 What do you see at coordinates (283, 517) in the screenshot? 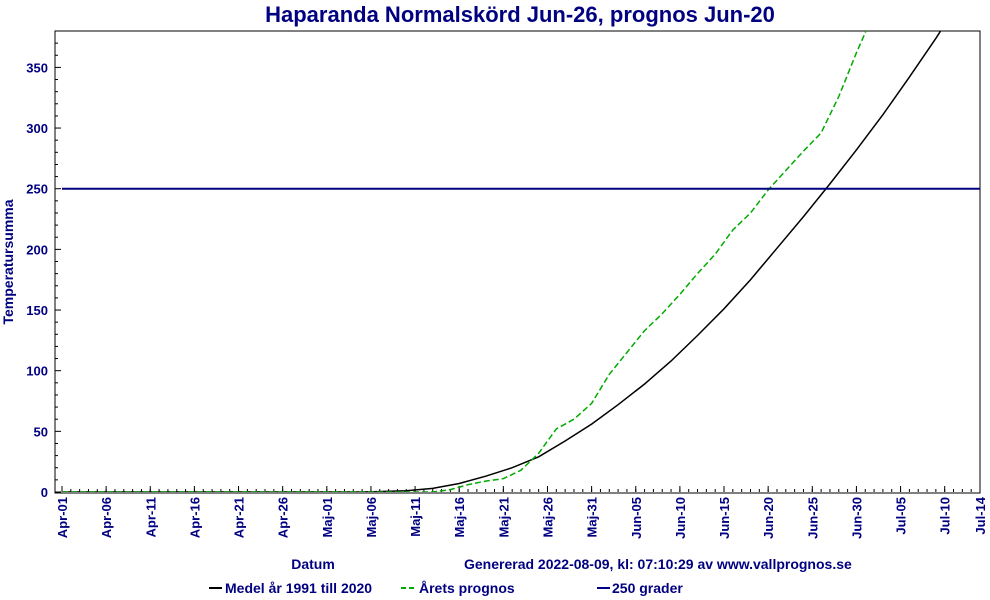
I see `x-tick-label: Apr-26` at bounding box center [283, 517].